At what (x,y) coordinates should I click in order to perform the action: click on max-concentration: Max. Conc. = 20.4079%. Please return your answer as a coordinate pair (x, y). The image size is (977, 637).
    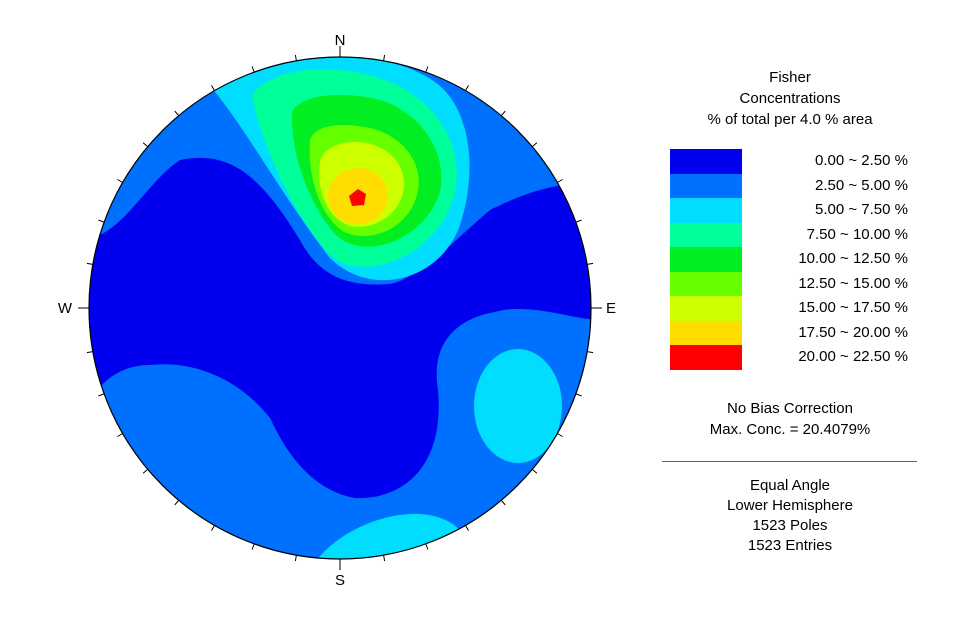
    Looking at the image, I should click on (790, 429).